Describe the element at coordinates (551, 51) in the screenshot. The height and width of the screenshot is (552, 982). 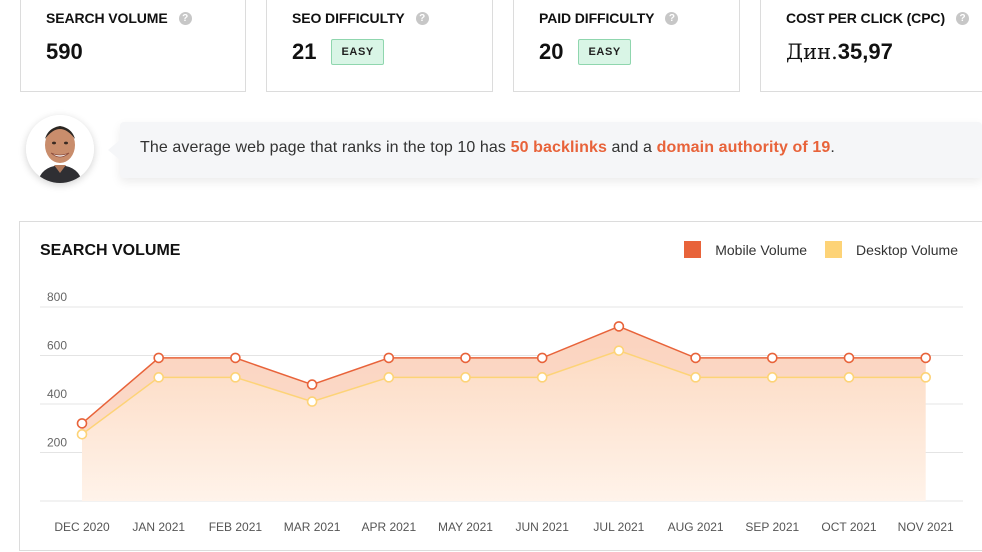
I see `stat-value: 20` at that location.